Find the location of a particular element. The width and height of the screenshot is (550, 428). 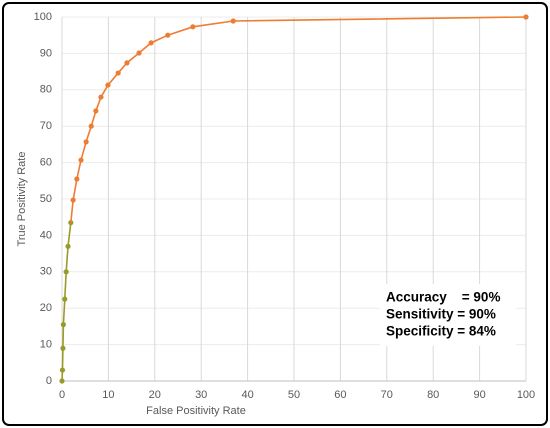

x-tick-label: 0 is located at coordinates (62, 395).